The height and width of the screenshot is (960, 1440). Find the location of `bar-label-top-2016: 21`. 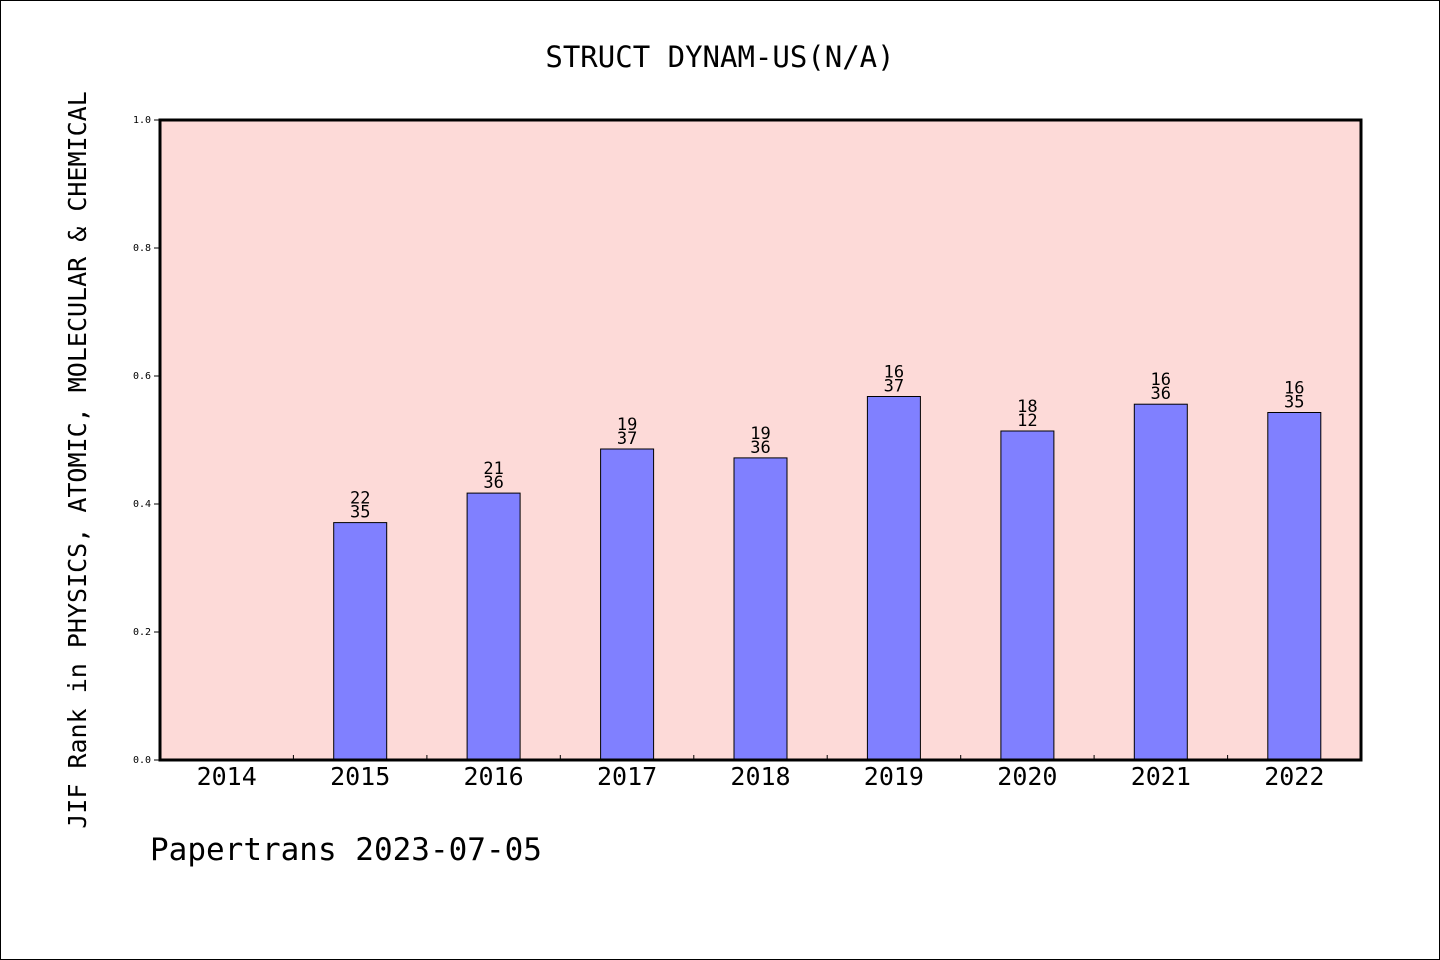

bar-label-top-2016: 21 is located at coordinates (493, 469).